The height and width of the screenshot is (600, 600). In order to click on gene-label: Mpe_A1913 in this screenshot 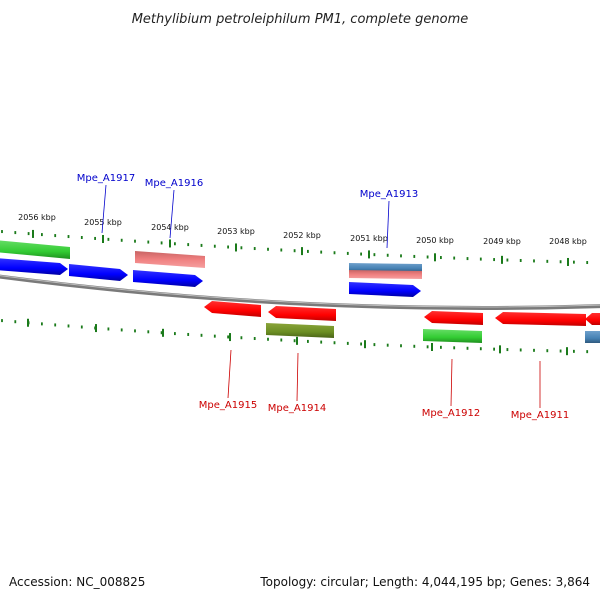, I will do `click(389, 194)`.